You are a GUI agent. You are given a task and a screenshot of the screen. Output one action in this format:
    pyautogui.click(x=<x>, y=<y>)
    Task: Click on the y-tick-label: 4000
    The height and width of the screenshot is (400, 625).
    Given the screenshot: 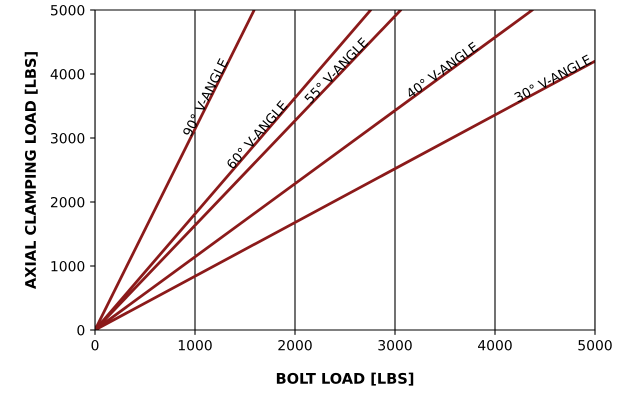 What is the action you would take?
    pyautogui.click(x=67, y=74)
    